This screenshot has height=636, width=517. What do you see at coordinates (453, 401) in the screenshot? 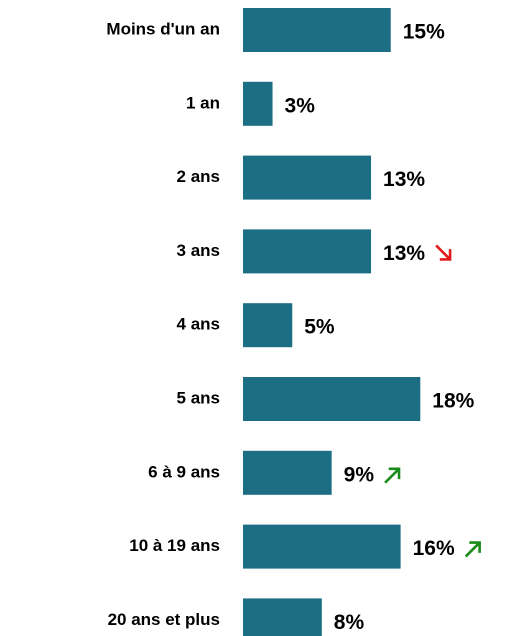
I see `value-label: 18%` at bounding box center [453, 401].